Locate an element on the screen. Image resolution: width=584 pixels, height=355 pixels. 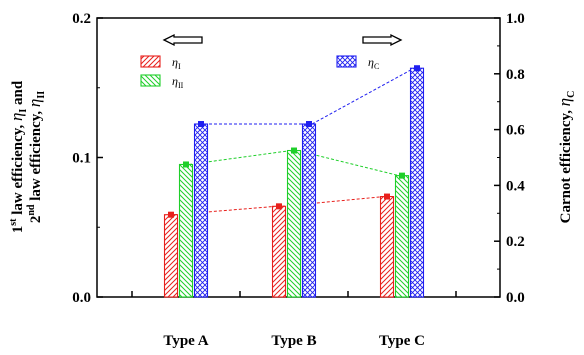
left-axis-label-line-1: 1st law efficiency, ηI and is located at coordinates (18, 156).